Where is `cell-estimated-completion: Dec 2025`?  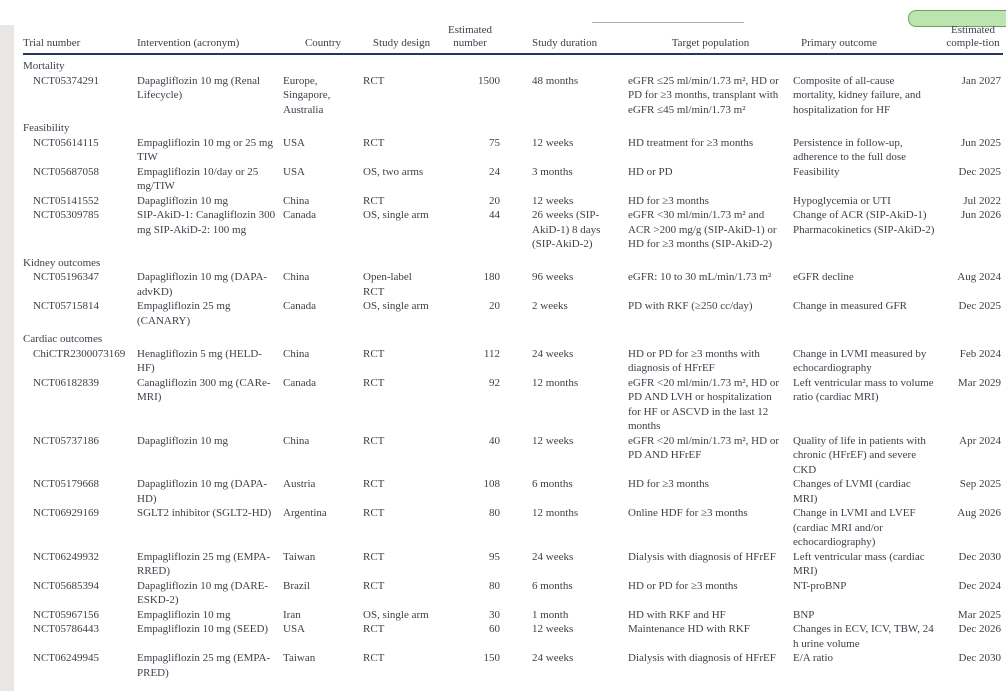 cell-estimated-completion: Dec 2025 is located at coordinates (979, 171).